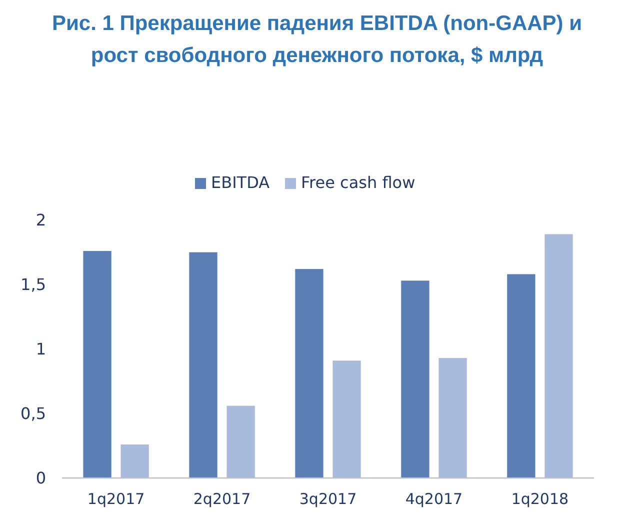  What do you see at coordinates (328, 499) in the screenshot?
I see `x-tick-label: 3q2017` at bounding box center [328, 499].